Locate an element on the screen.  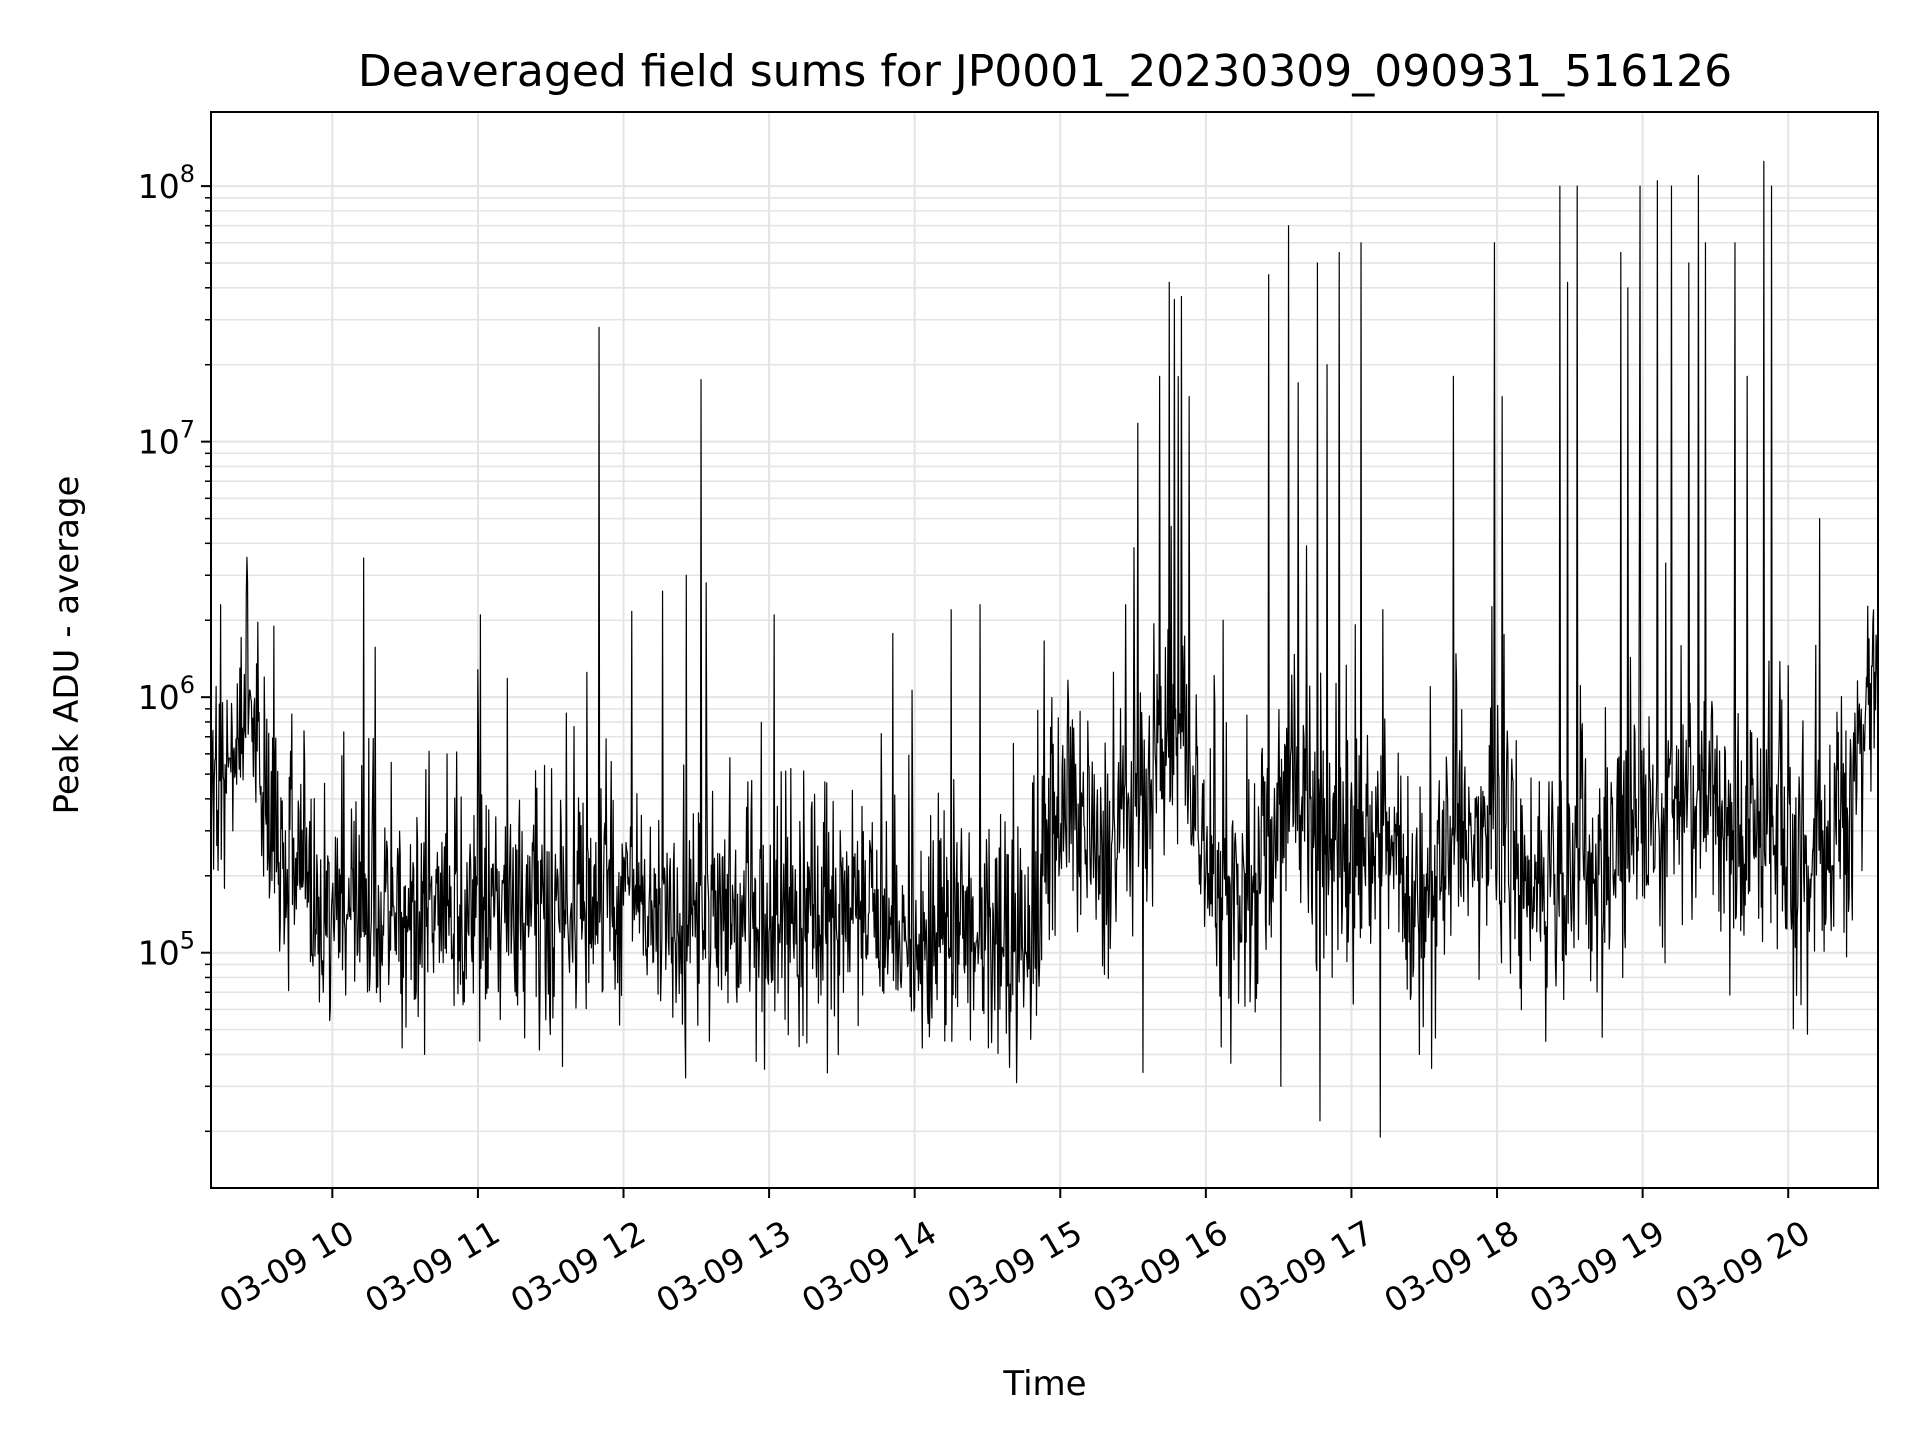
y-tick-label: 10⁸ is located at coordinates (166, 183).